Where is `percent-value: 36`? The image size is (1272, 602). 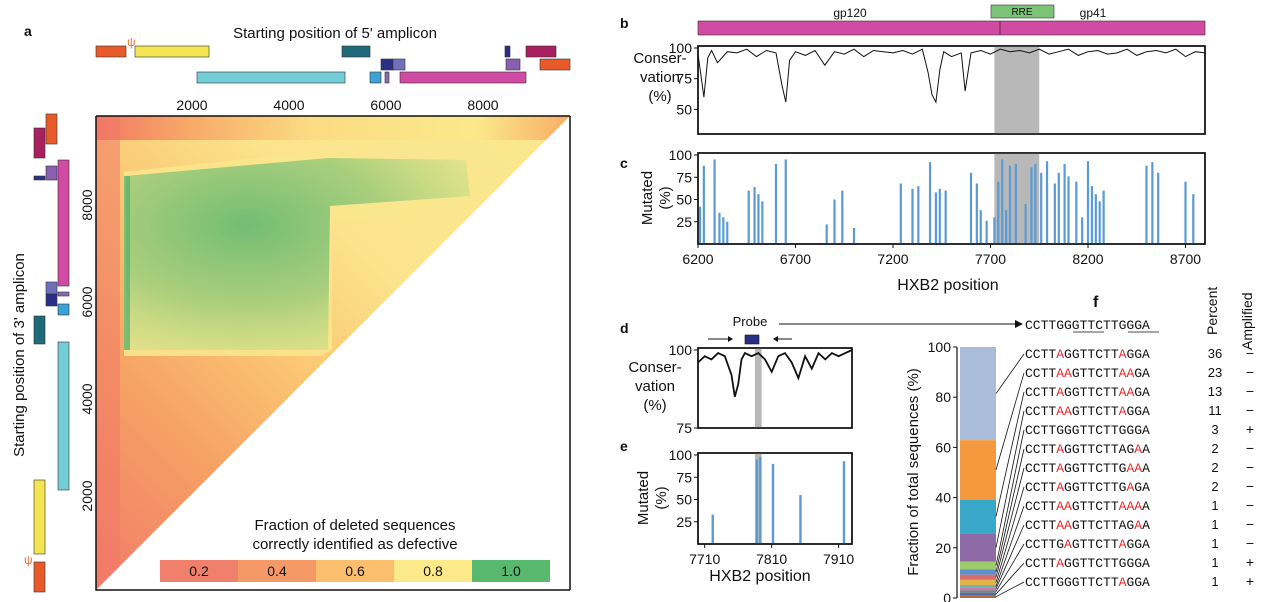
percent-value: 36 is located at coordinates (1215, 353).